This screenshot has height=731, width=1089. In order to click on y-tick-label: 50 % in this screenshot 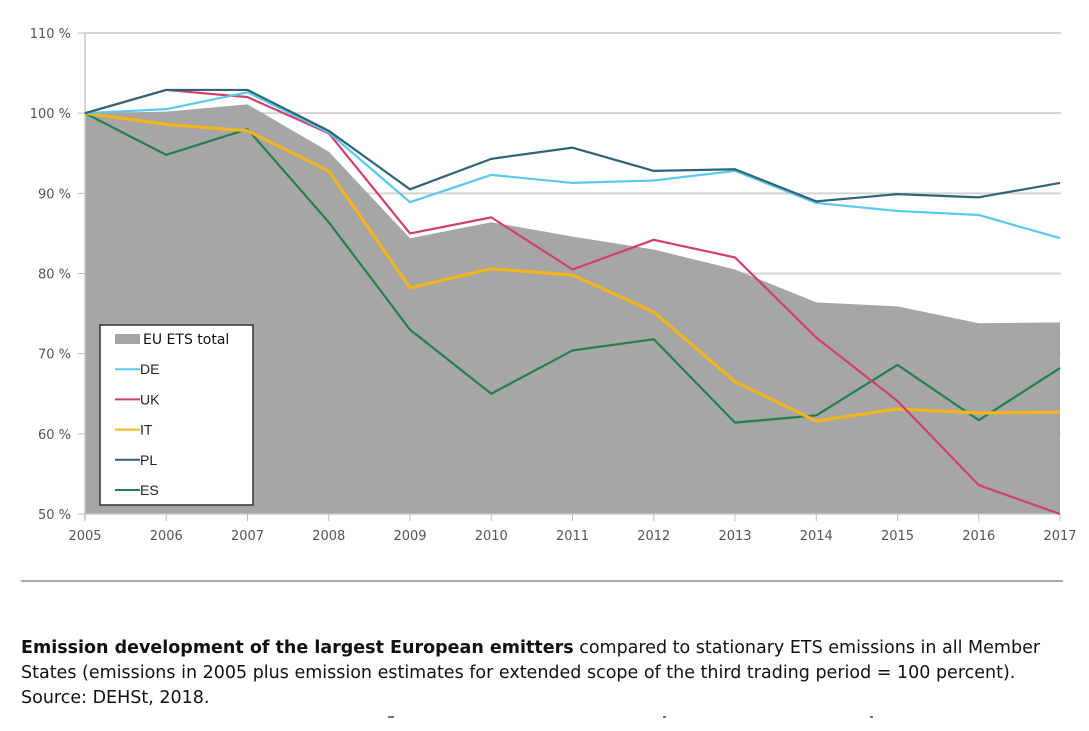, I will do `click(54, 515)`.